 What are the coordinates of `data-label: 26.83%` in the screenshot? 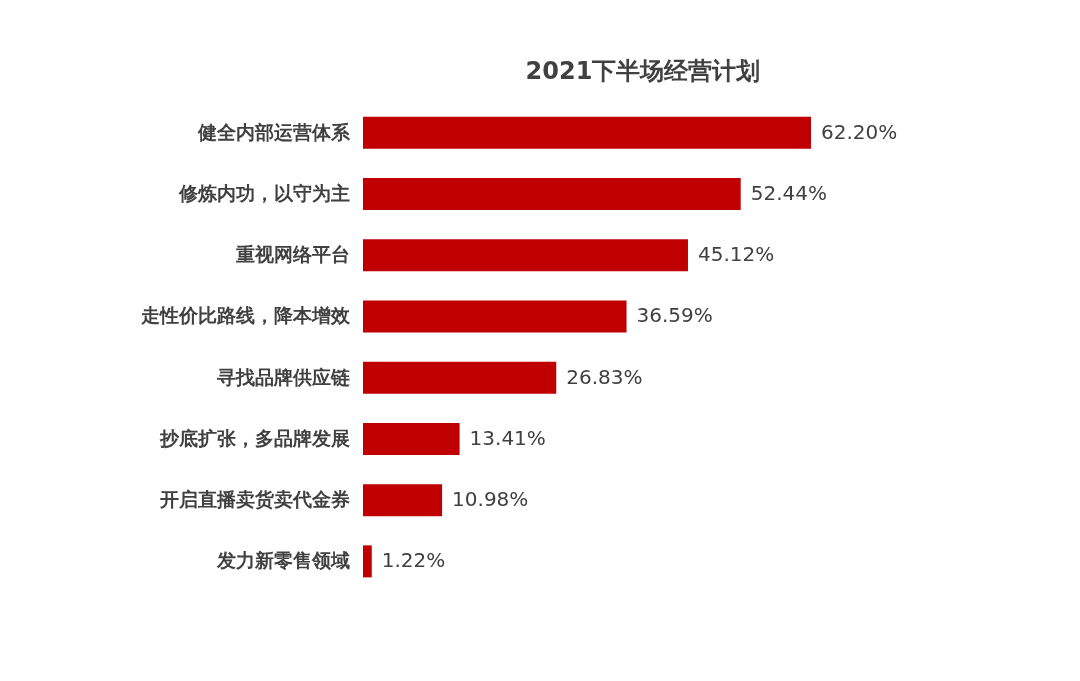 It's located at (604, 376).